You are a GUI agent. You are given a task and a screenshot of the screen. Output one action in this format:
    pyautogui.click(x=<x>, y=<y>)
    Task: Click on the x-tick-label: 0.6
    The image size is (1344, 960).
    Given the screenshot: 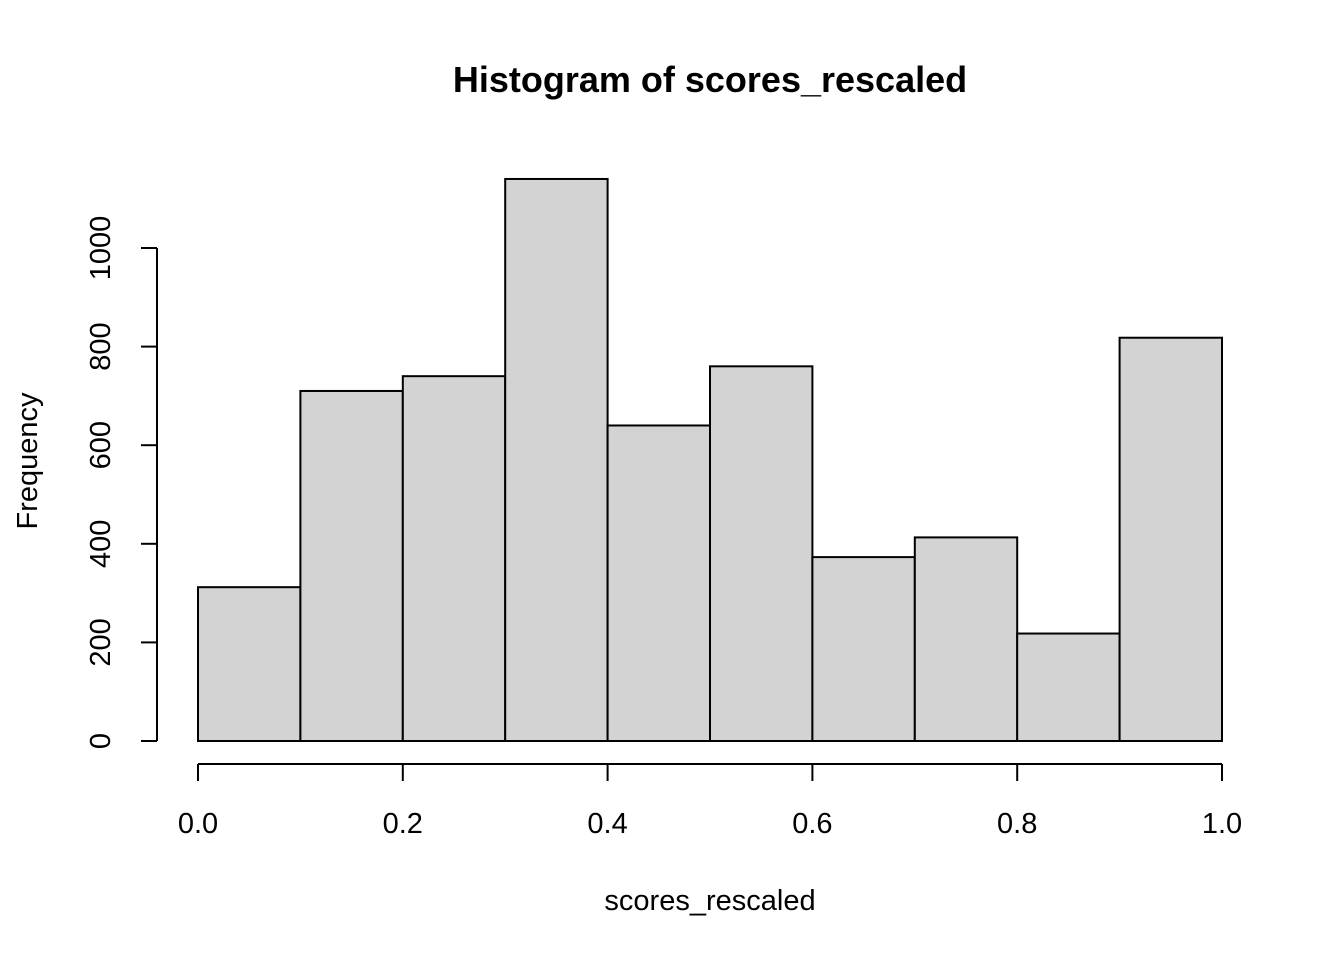 What is the action you would take?
    pyautogui.click(x=812, y=824)
    